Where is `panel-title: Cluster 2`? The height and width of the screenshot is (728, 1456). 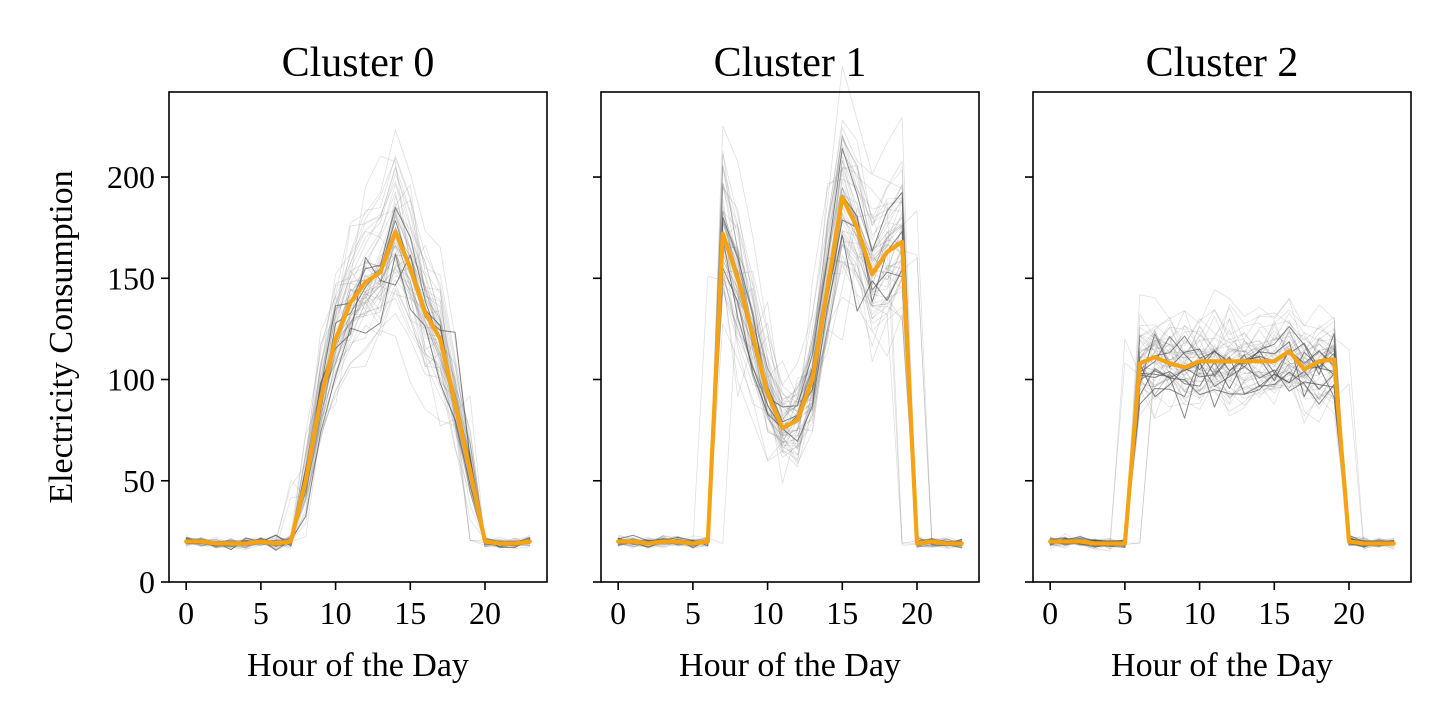 panel-title: Cluster 2 is located at coordinates (1222, 63).